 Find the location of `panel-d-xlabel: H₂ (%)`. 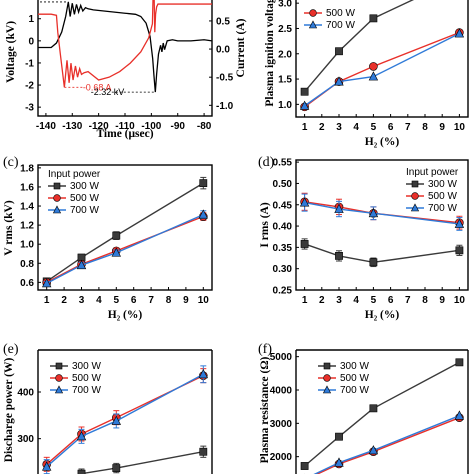

panel-d-xlabel: H₂ (%) is located at coordinates (382, 315).